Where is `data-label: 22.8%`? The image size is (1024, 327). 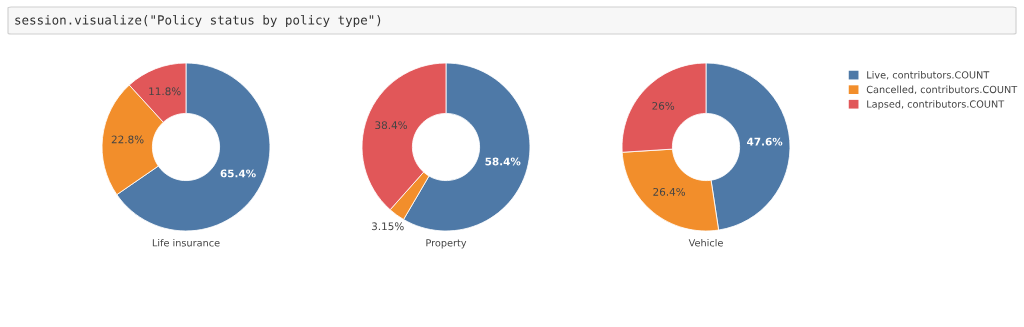
data-label: 22.8% is located at coordinates (127, 139).